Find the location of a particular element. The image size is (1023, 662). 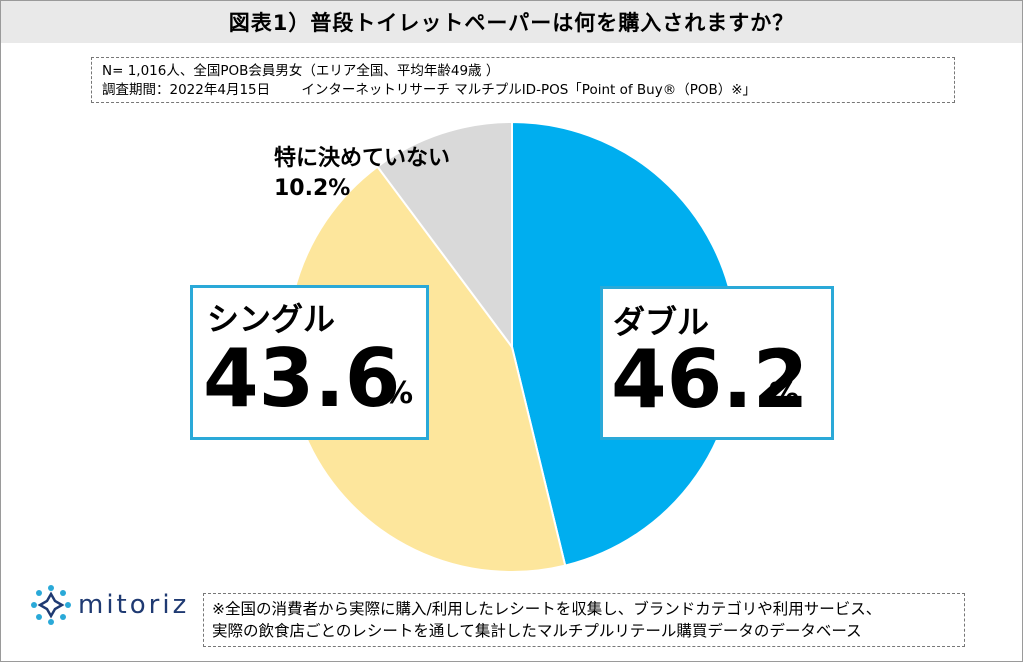

label-none-value: 10.2% is located at coordinates (312, 188).